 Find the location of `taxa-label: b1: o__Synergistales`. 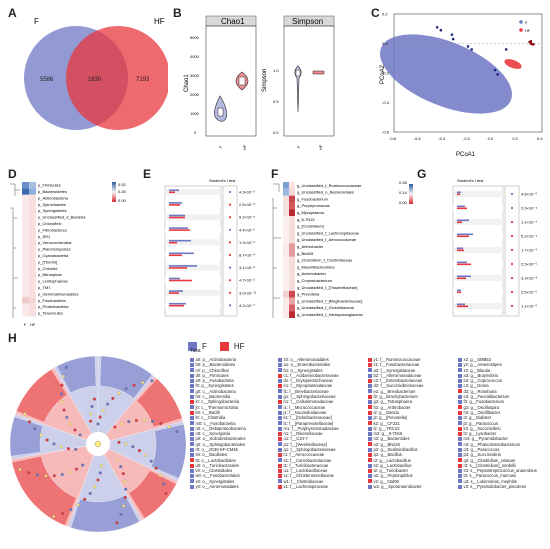

taxa-label: b1: o__Synergistales is located at coordinates (303, 370).